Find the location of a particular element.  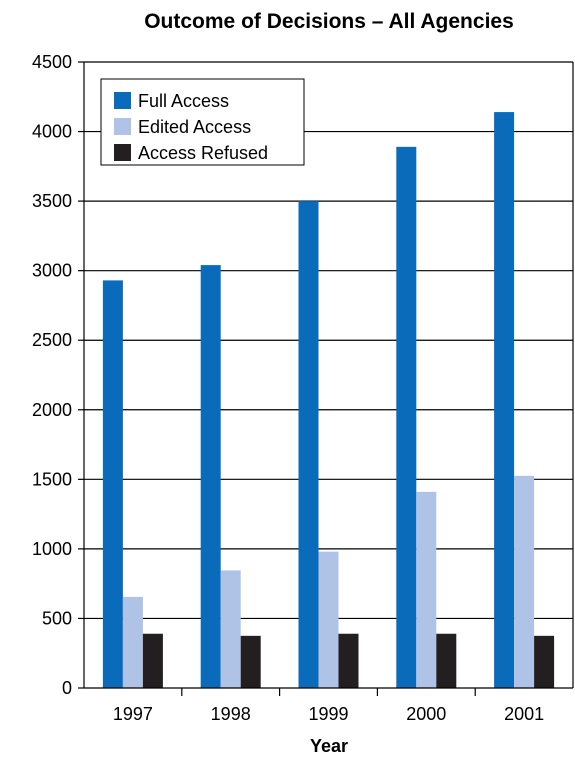

bar-edited-access-1998 is located at coordinates (230, 629).